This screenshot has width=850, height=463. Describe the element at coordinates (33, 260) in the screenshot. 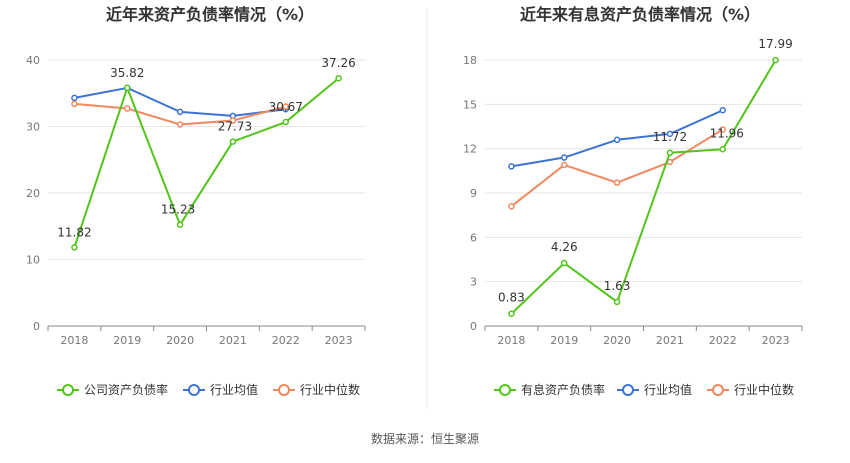

I see `y-tick-label: 10` at that location.